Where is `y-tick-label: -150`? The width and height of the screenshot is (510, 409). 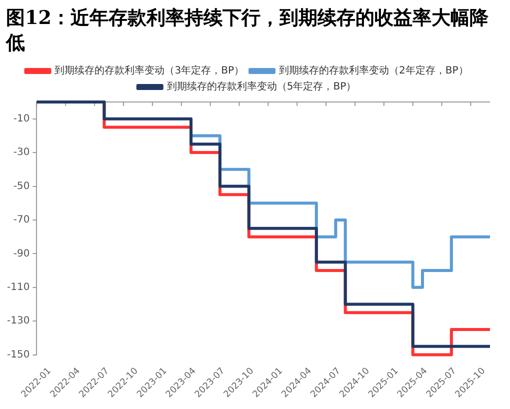
y-tick-label: -150 is located at coordinates (18, 354).